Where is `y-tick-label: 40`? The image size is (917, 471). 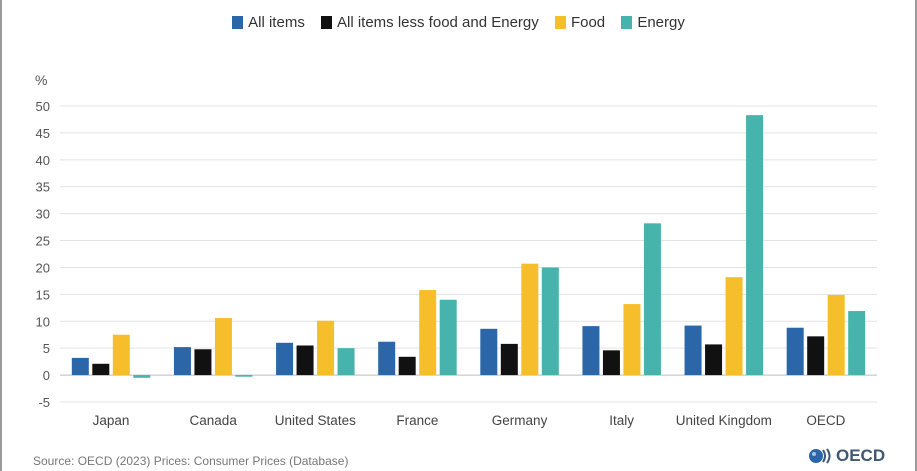 y-tick-label: 40 is located at coordinates (43, 160).